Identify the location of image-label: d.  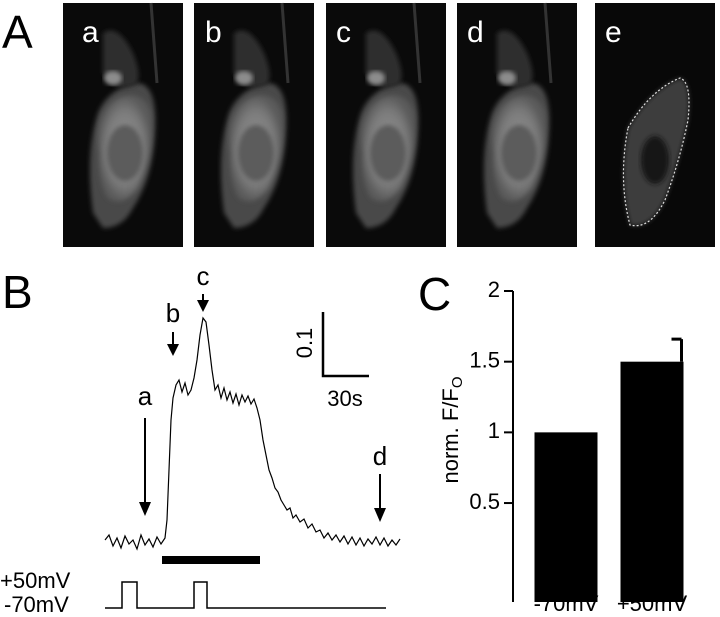
(475, 32).